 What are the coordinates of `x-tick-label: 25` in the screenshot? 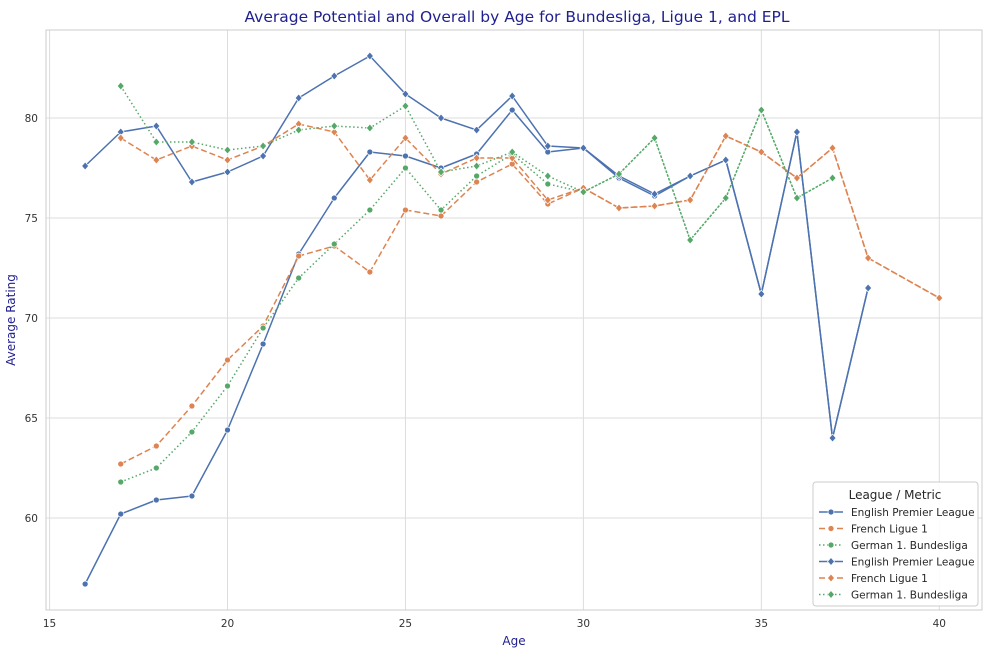 It's located at (405, 624).